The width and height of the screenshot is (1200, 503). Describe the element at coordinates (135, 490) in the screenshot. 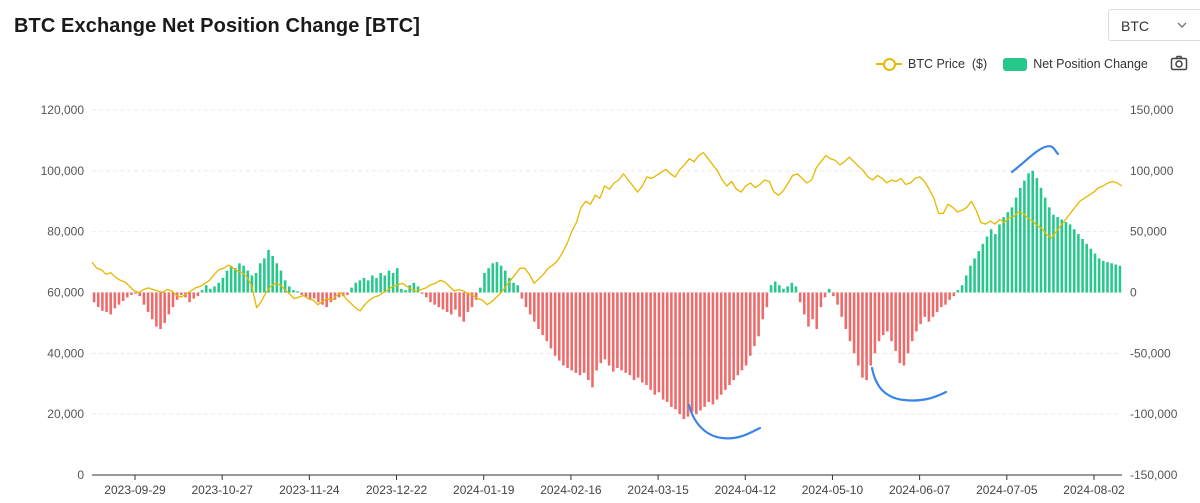

I see `x-axis-tick-label: 2023-09-29` at that location.